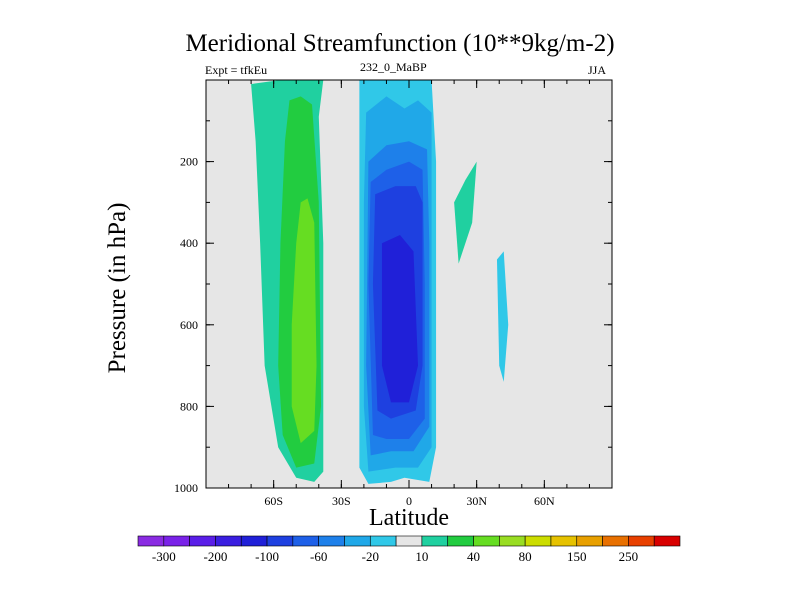  I want to click on season-label: JJA, so click(597, 70).